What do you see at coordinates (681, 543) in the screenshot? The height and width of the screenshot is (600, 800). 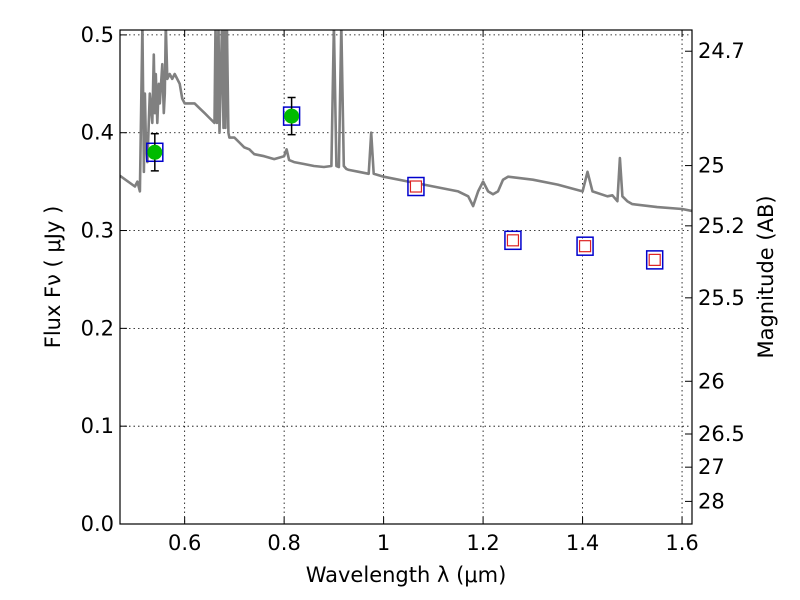 I see `x-tick-label: 1.6` at bounding box center [681, 543].